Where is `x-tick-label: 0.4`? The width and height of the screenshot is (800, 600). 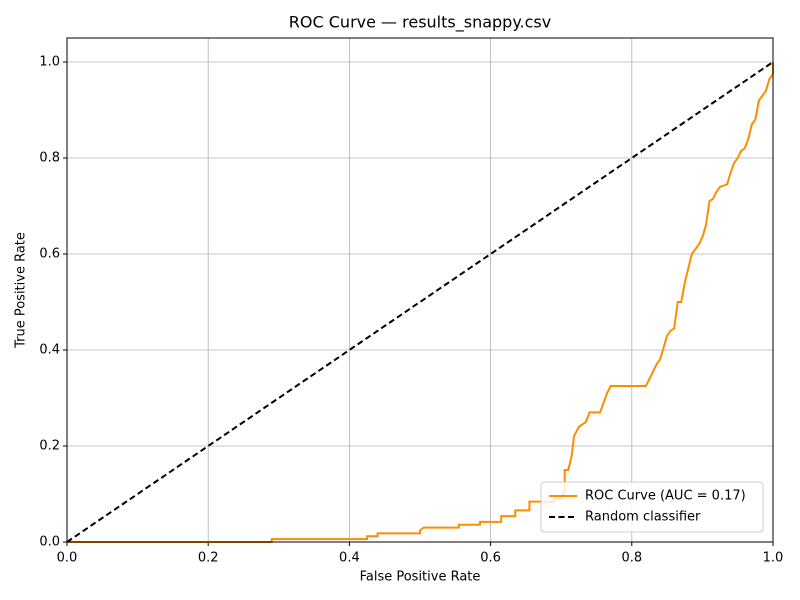
x-tick-label: 0.4 is located at coordinates (349, 558).